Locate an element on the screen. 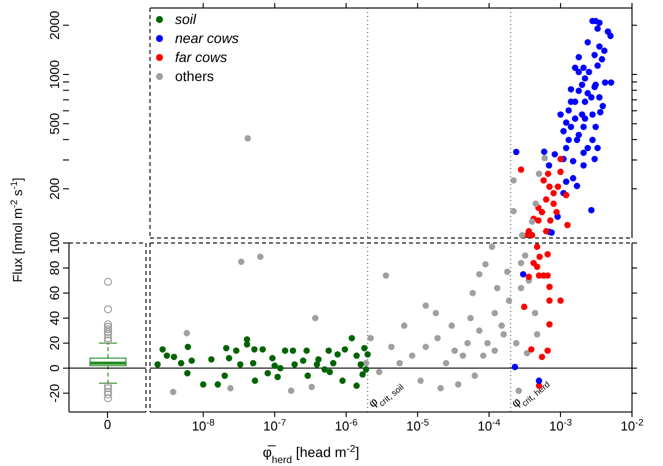 This screenshot has height=466, width=663. x-tick-label: 10$^{-5}$ is located at coordinates (417, 426).